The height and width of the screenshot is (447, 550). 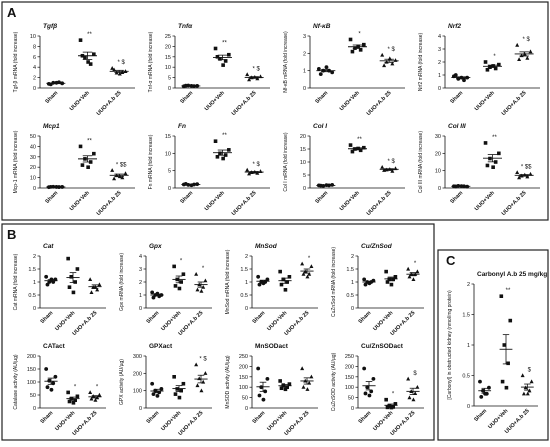 I want to click on y-tick-label: 200, so click(x=31, y=357).